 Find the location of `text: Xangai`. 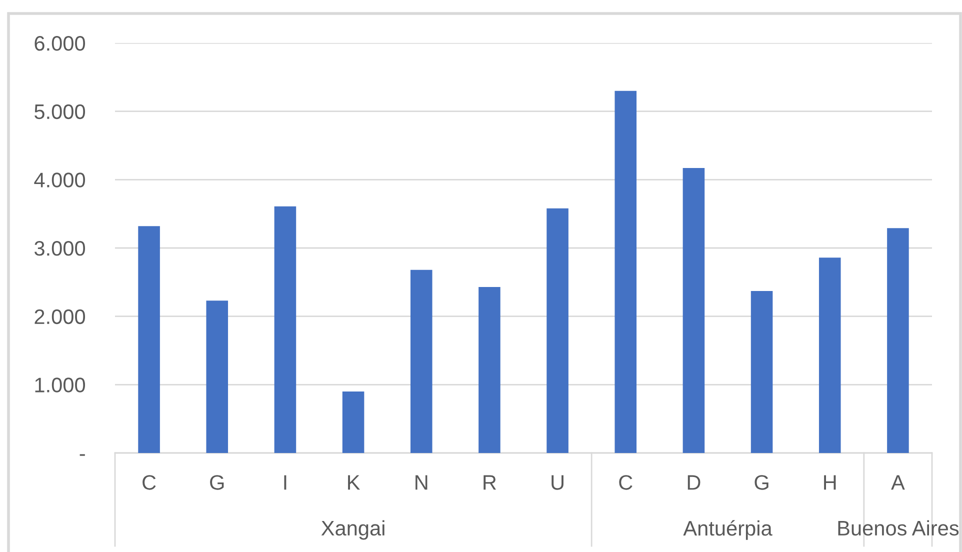

text: Xangai is located at coordinates (352, 530).